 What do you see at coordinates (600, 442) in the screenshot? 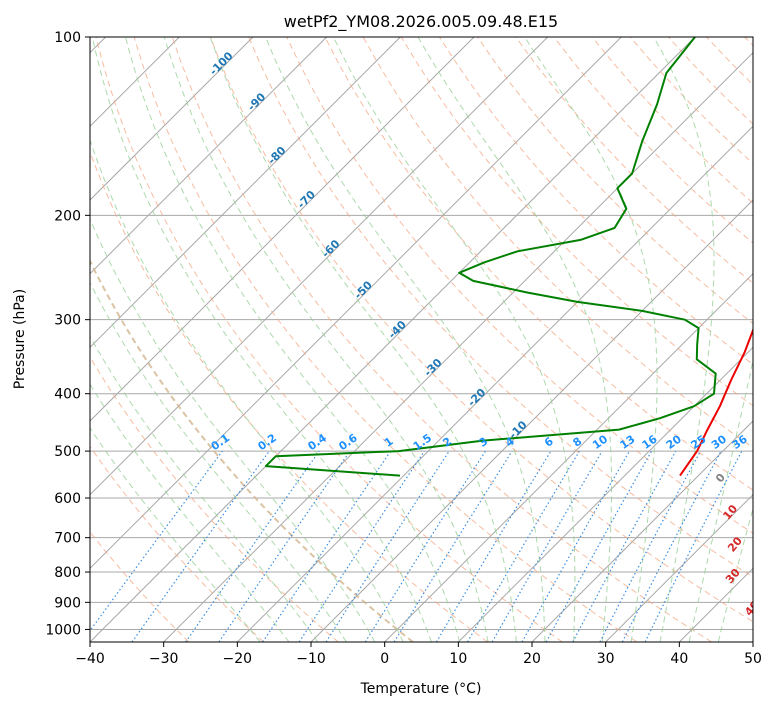
I see `mixing-ratio-label: 10` at bounding box center [600, 442].